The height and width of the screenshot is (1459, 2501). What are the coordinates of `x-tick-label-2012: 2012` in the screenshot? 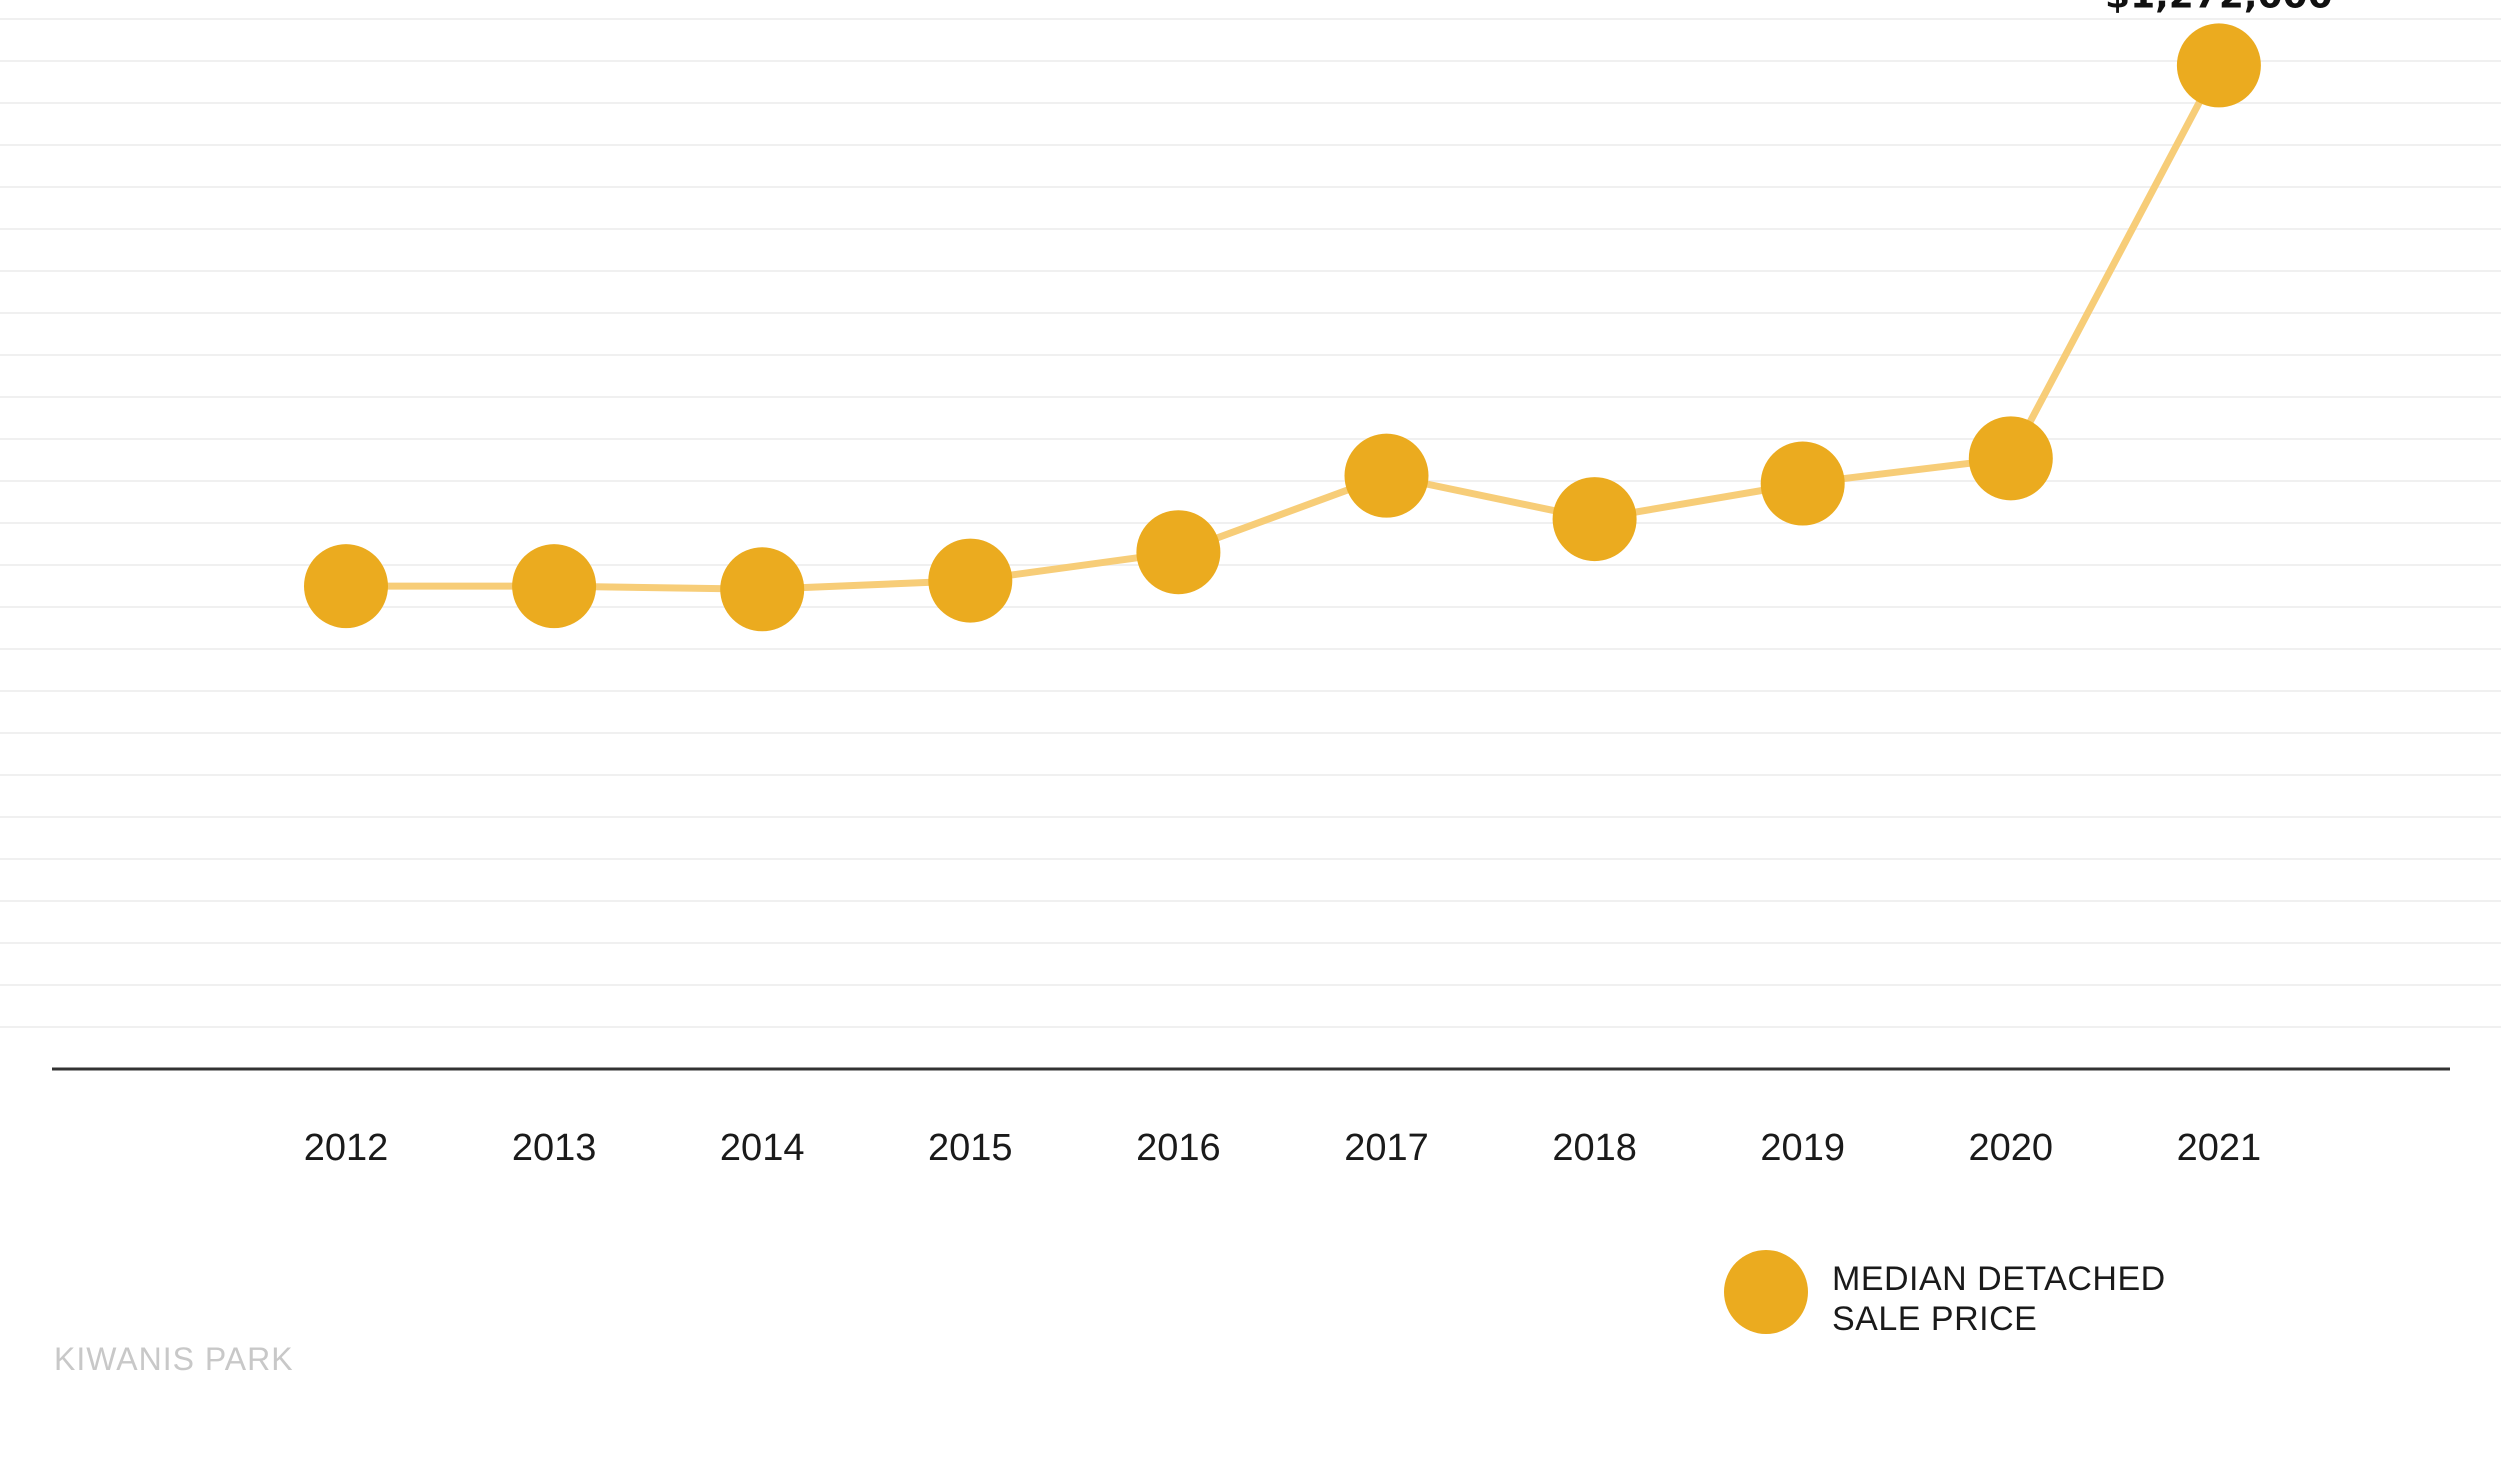 It's located at (346, 1148).